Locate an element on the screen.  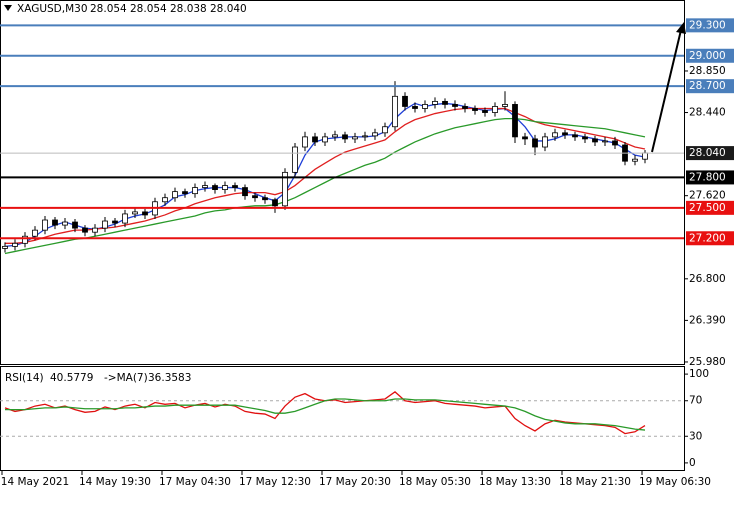
level-label: 28.040 is located at coordinates (707, 153).